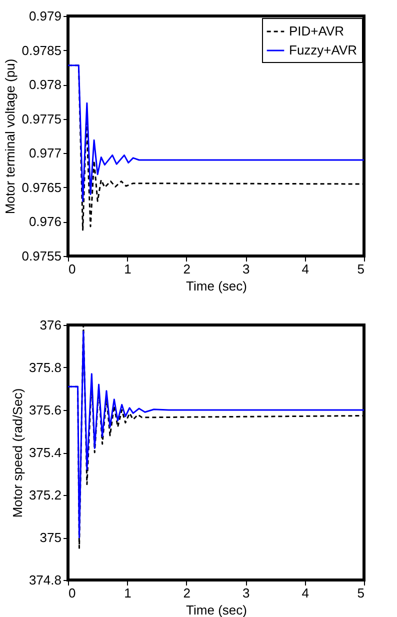  Describe the element at coordinates (45, 16) in the screenshot. I see `y-tick-label: 0.979` at that location.